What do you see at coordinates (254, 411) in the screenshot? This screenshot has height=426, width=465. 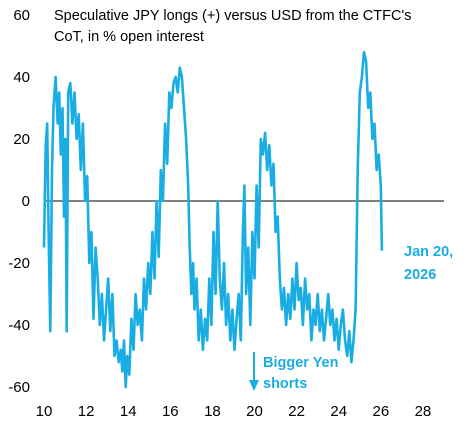 I see `x-tick-label: 20` at bounding box center [254, 411].